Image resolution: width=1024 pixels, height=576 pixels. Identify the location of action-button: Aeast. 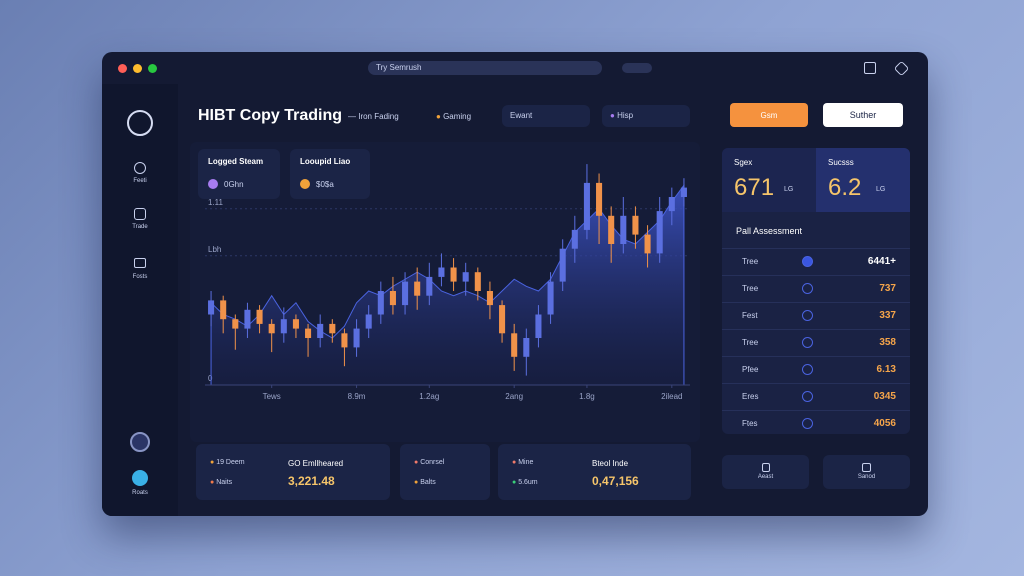
(765, 472).